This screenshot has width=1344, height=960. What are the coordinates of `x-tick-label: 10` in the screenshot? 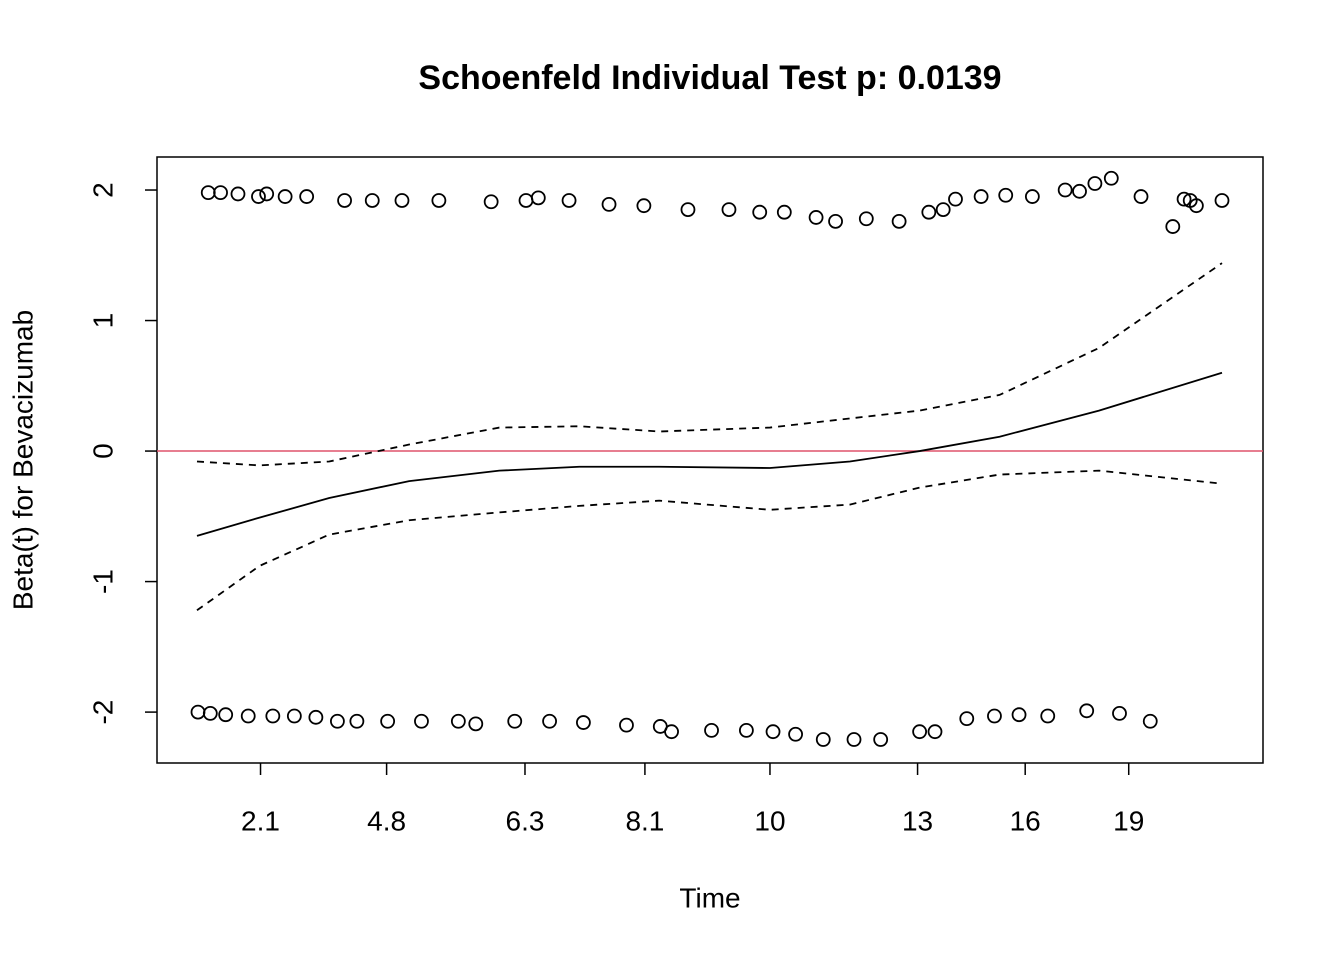 It's located at (769, 820).